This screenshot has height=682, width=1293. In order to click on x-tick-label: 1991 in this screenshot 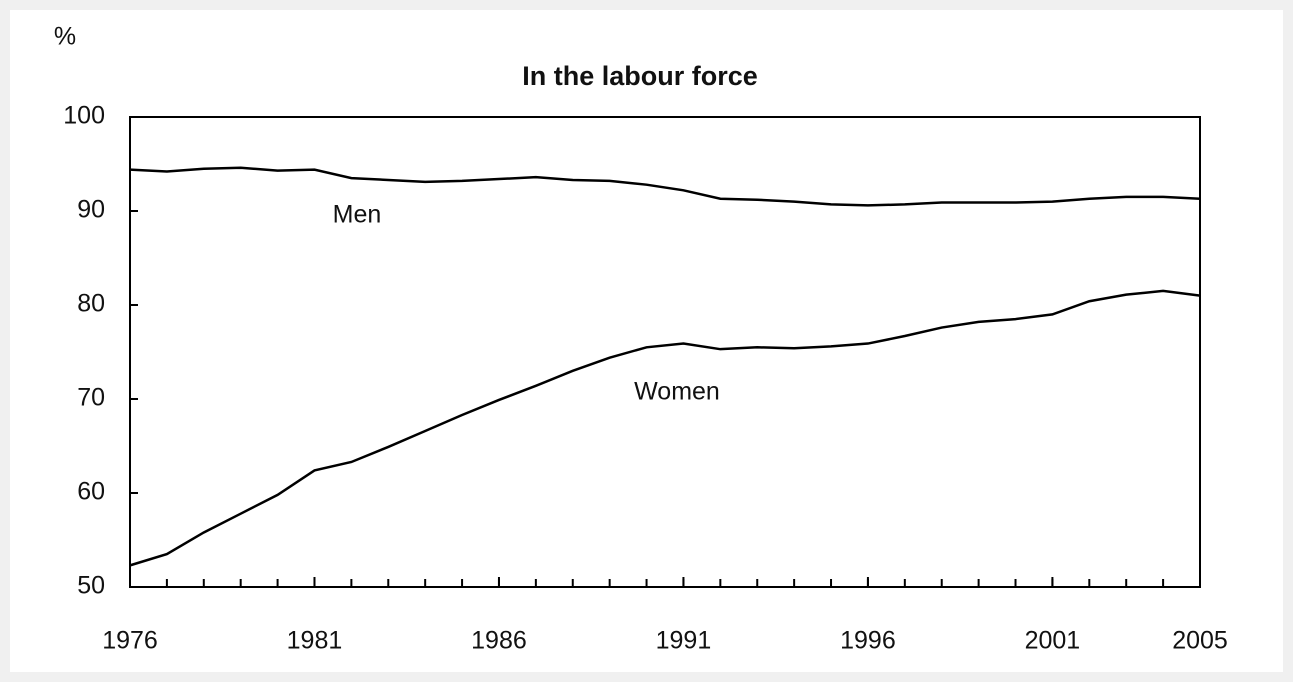, I will do `click(684, 641)`.